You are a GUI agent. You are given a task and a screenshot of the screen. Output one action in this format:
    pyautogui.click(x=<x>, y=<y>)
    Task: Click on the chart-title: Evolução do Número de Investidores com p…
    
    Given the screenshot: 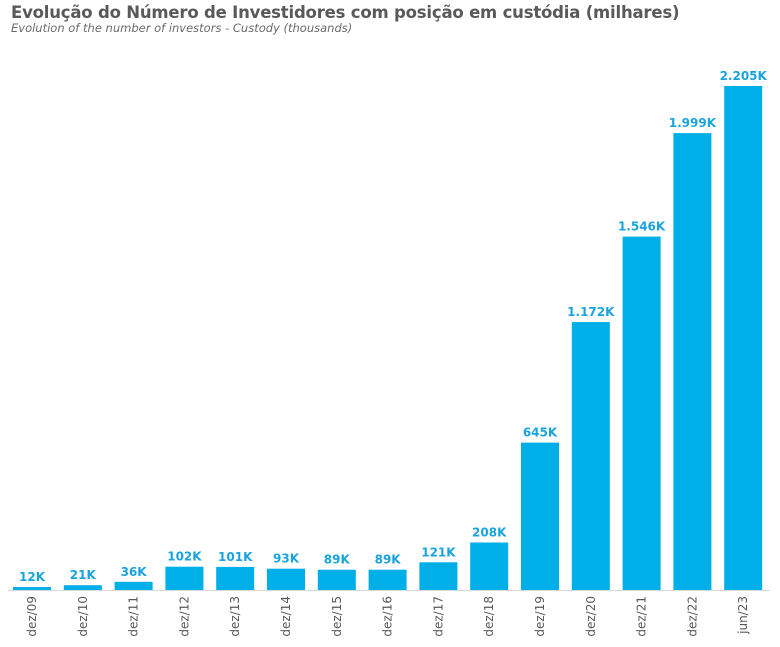 What is the action you would take?
    pyautogui.click(x=345, y=12)
    